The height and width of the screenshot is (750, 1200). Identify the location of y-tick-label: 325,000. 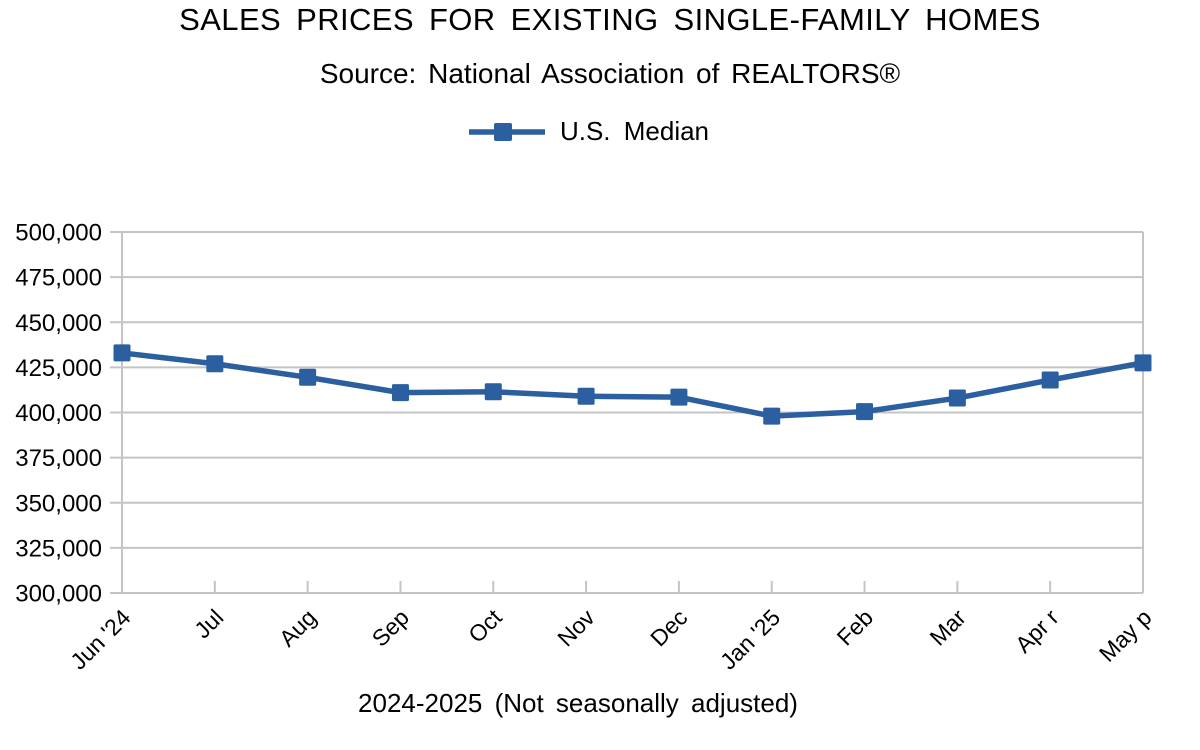
(58, 548).